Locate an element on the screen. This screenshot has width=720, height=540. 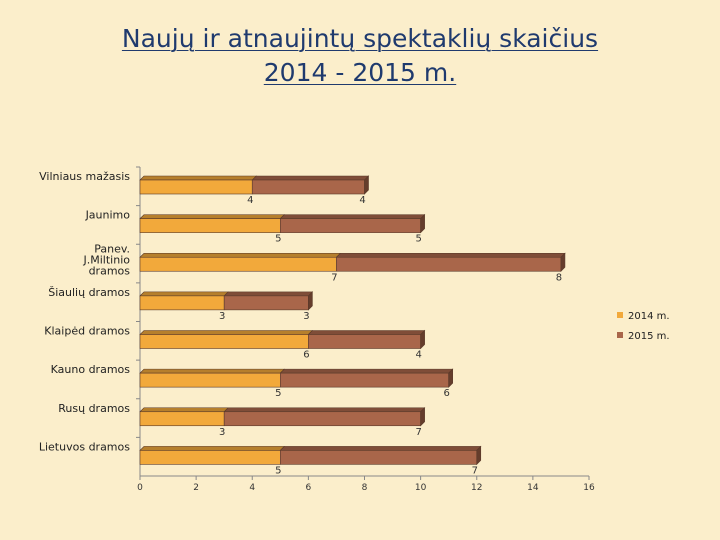
x-tick-label: 12 is located at coordinates (476, 488).